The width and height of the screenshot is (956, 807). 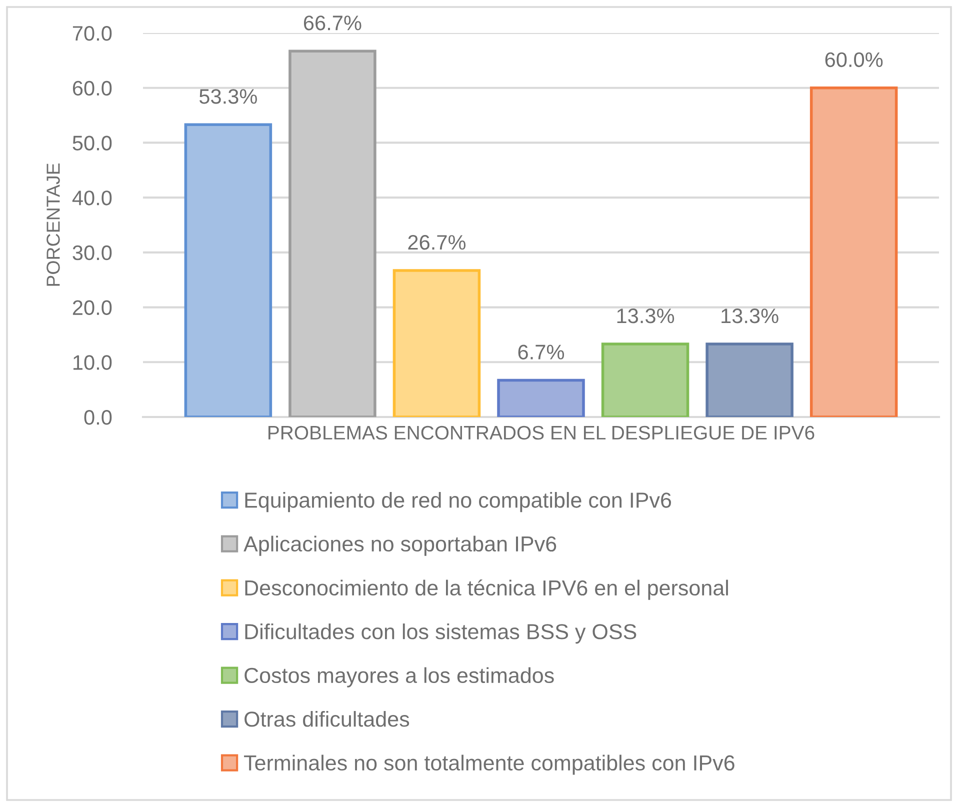 What do you see at coordinates (440, 634) in the screenshot?
I see `legend-label: Dificultades con los sistemas BSS y OSS` at bounding box center [440, 634].